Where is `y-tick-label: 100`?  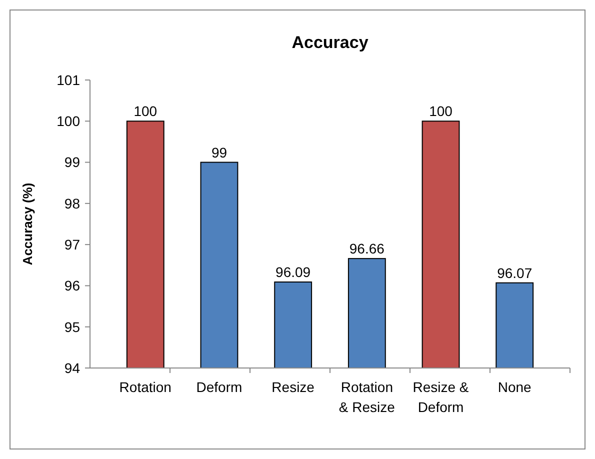
y-tick-label: 100 is located at coordinates (68, 121).